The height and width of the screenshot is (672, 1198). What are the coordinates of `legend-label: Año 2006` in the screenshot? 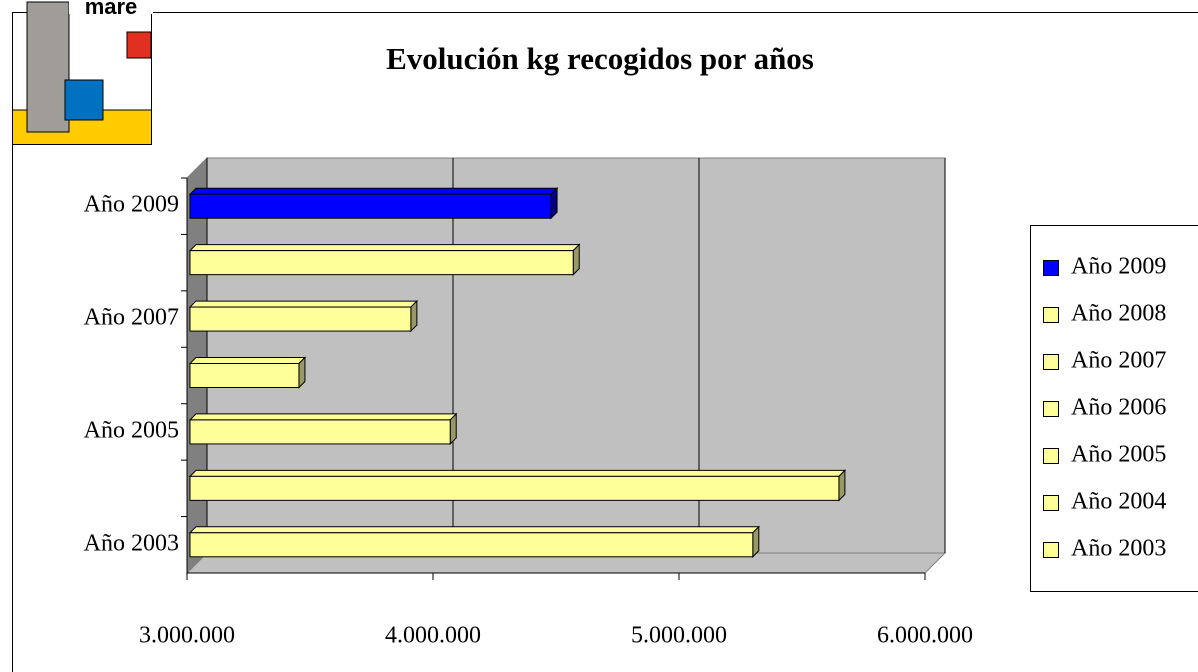 It's located at (1118, 408).